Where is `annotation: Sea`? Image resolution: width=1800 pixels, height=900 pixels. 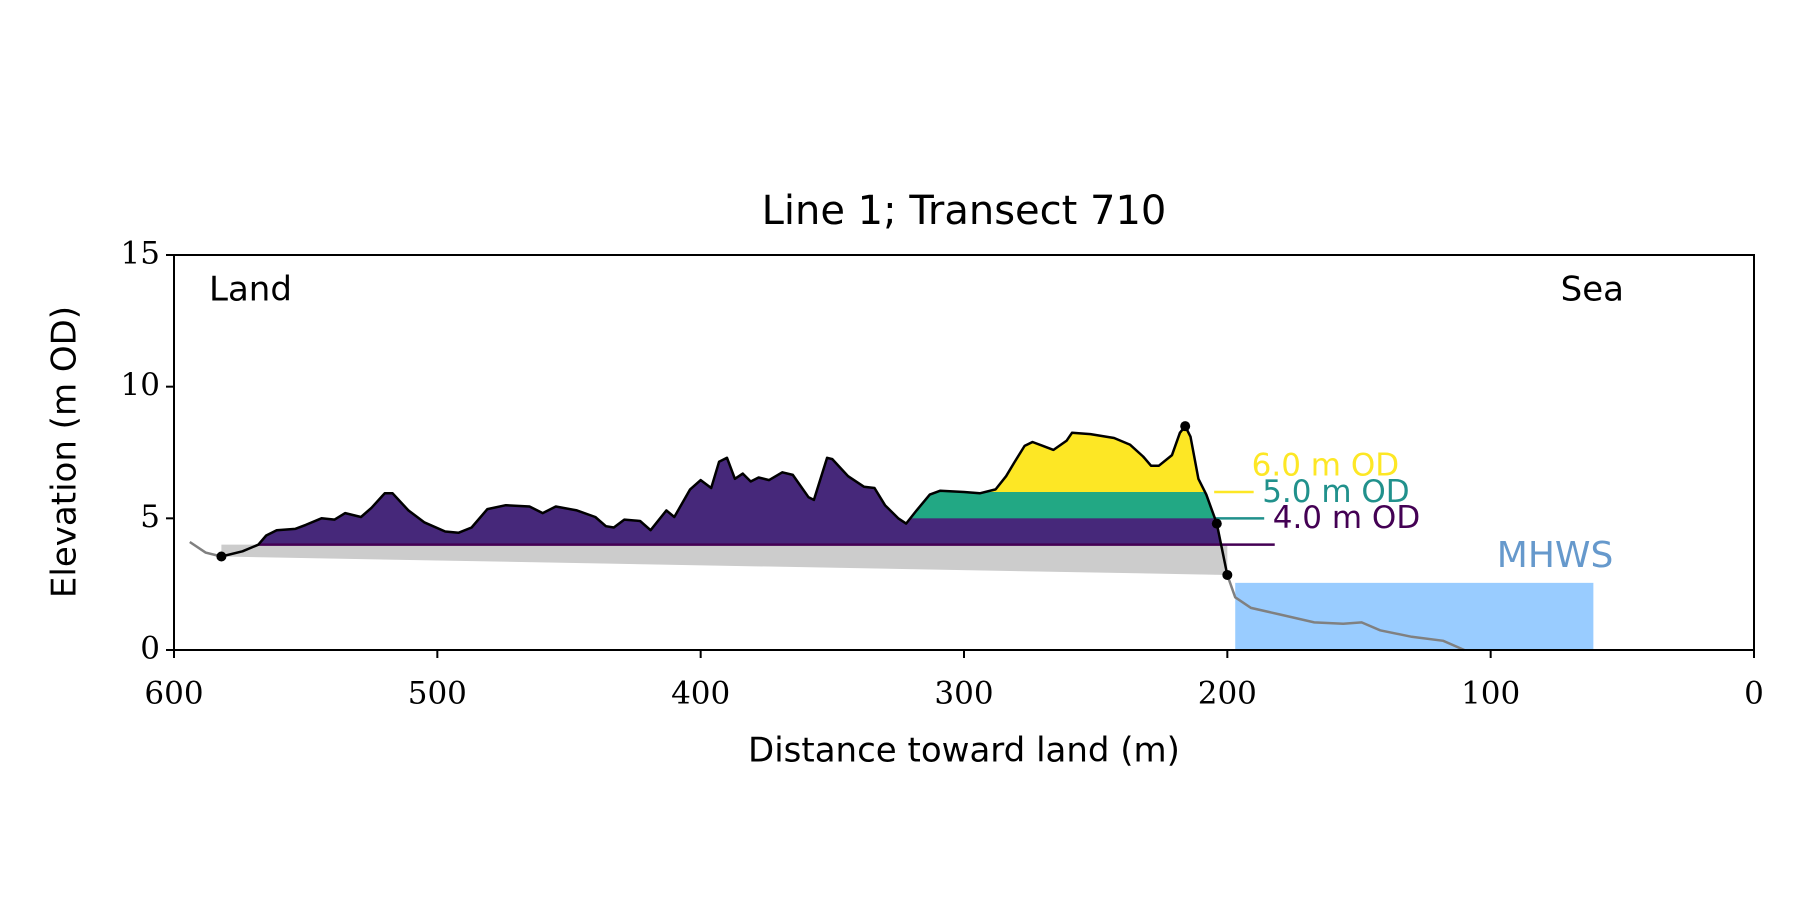 annotation: Sea is located at coordinates (1592, 290).